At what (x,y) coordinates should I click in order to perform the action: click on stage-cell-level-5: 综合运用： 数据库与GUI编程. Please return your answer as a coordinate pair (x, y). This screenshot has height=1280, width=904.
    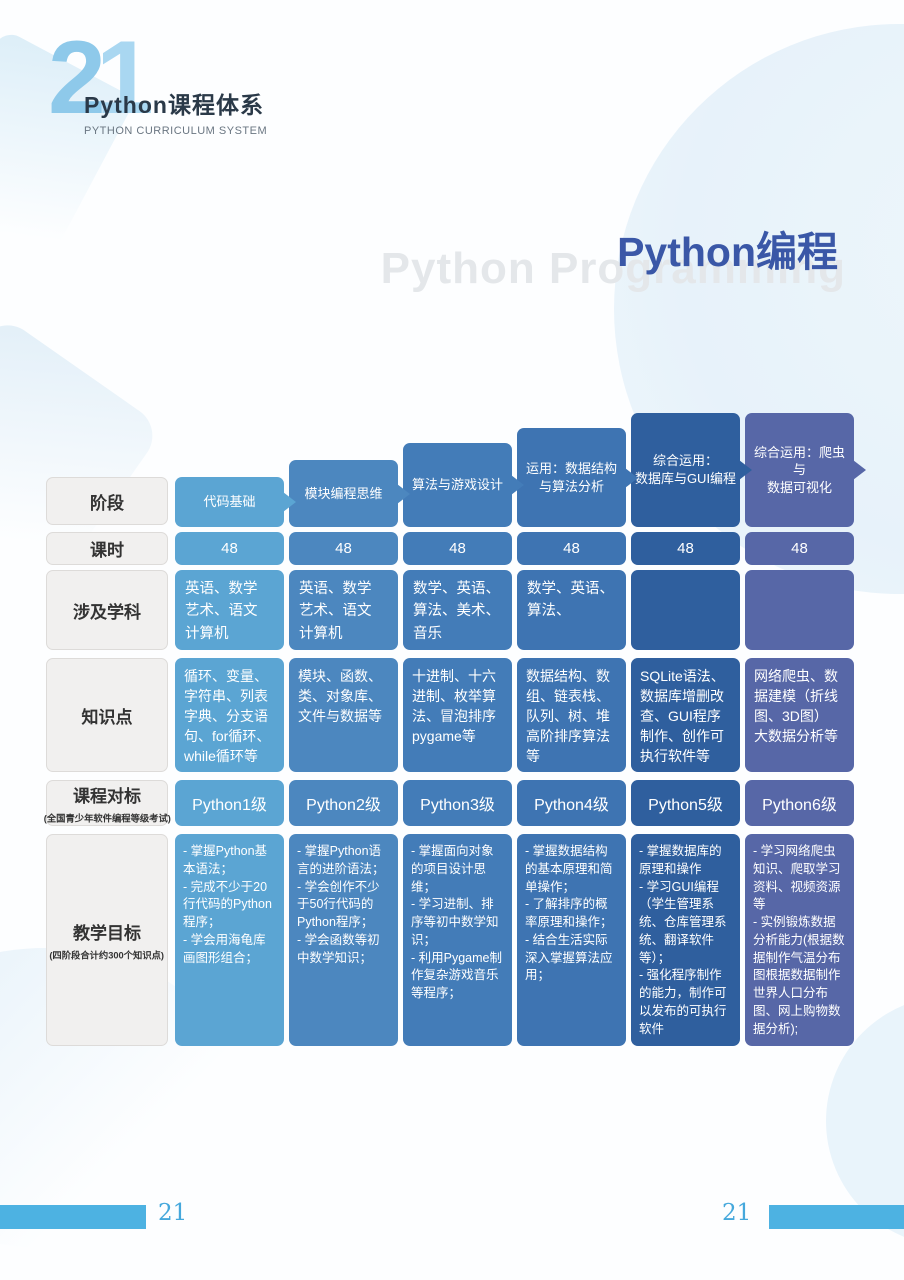
    Looking at the image, I should click on (685, 470).